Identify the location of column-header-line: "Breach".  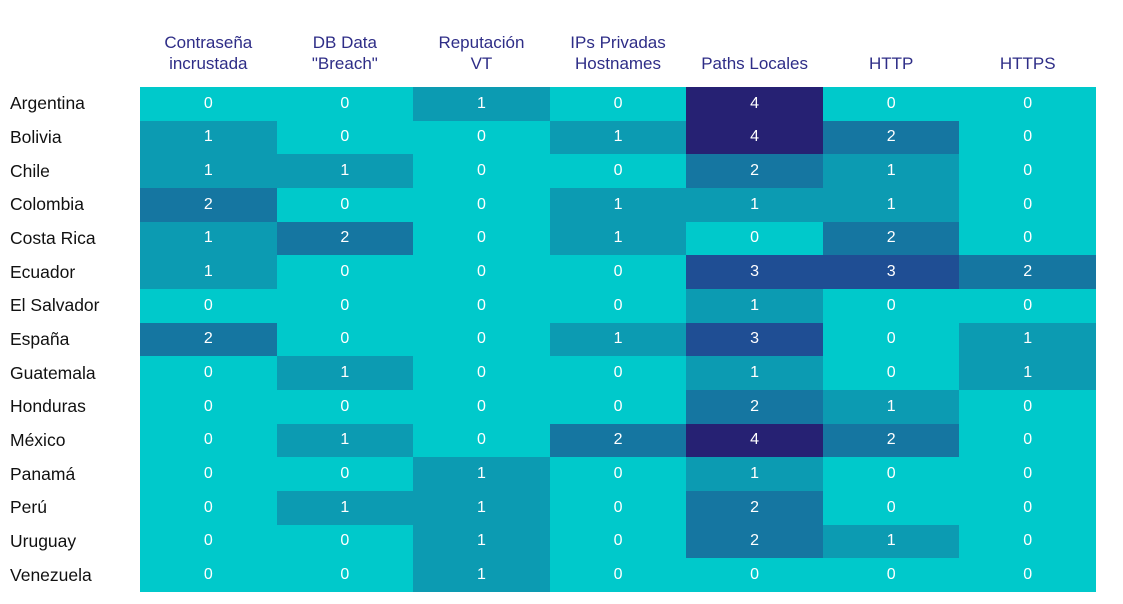
(344, 63).